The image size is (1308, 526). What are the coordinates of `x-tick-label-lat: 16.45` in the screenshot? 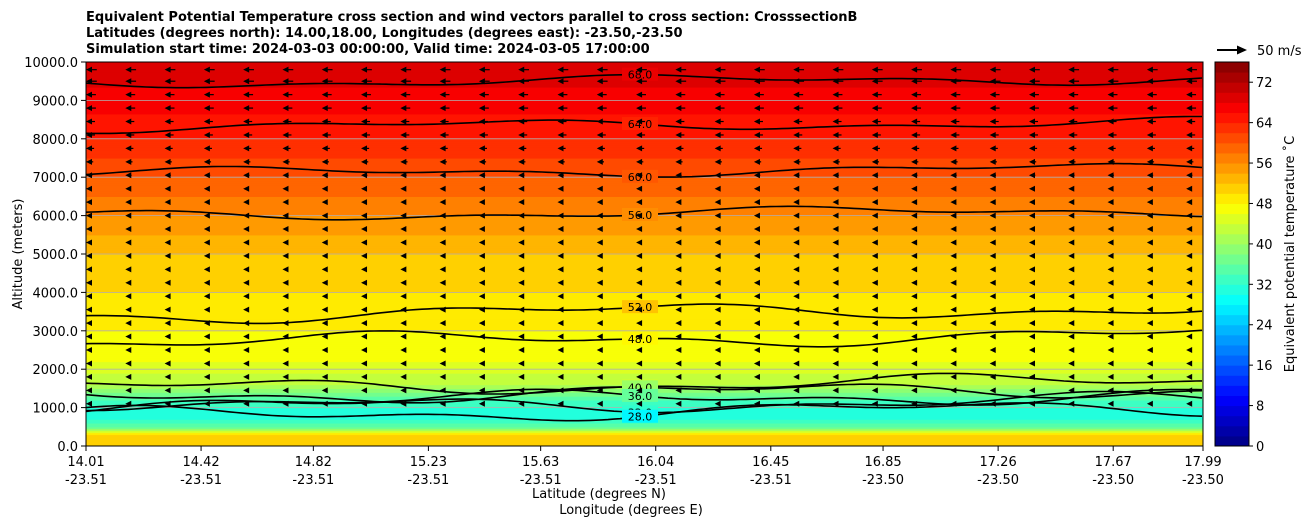 It's located at (770, 462).